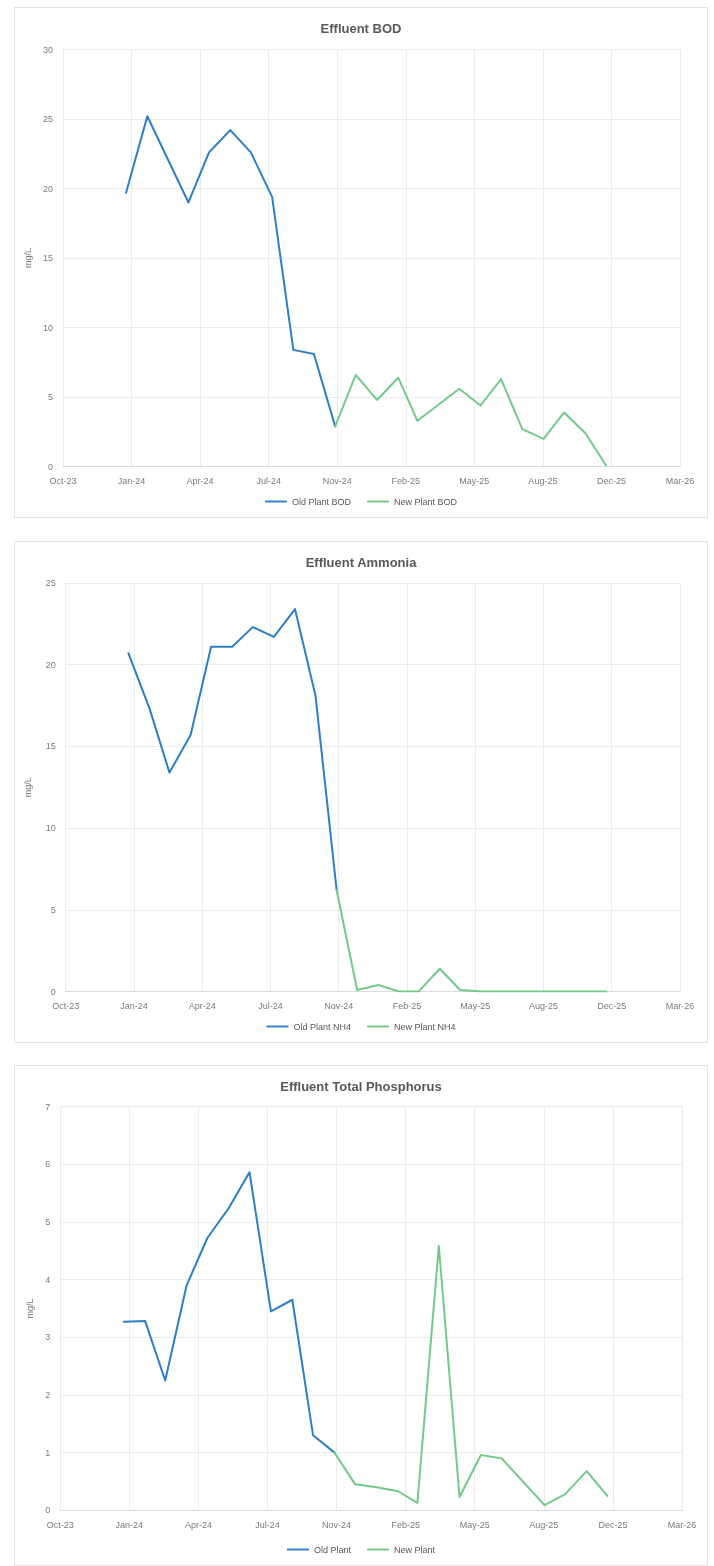  I want to click on chart-title: Effluent Ammonia, so click(361, 562).